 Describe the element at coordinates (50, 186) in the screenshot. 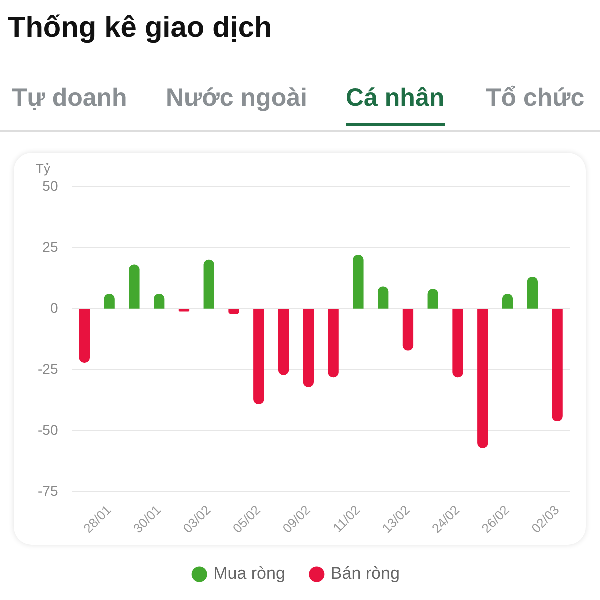

I see `y-tick-label: 50` at that location.